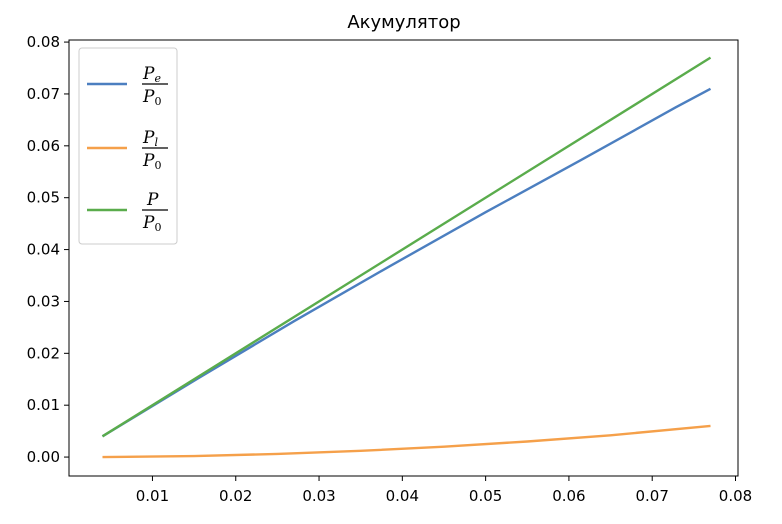 The image size is (782, 524). What do you see at coordinates (43, 198) in the screenshot?
I see `y-tick-label: 0.05` at bounding box center [43, 198].